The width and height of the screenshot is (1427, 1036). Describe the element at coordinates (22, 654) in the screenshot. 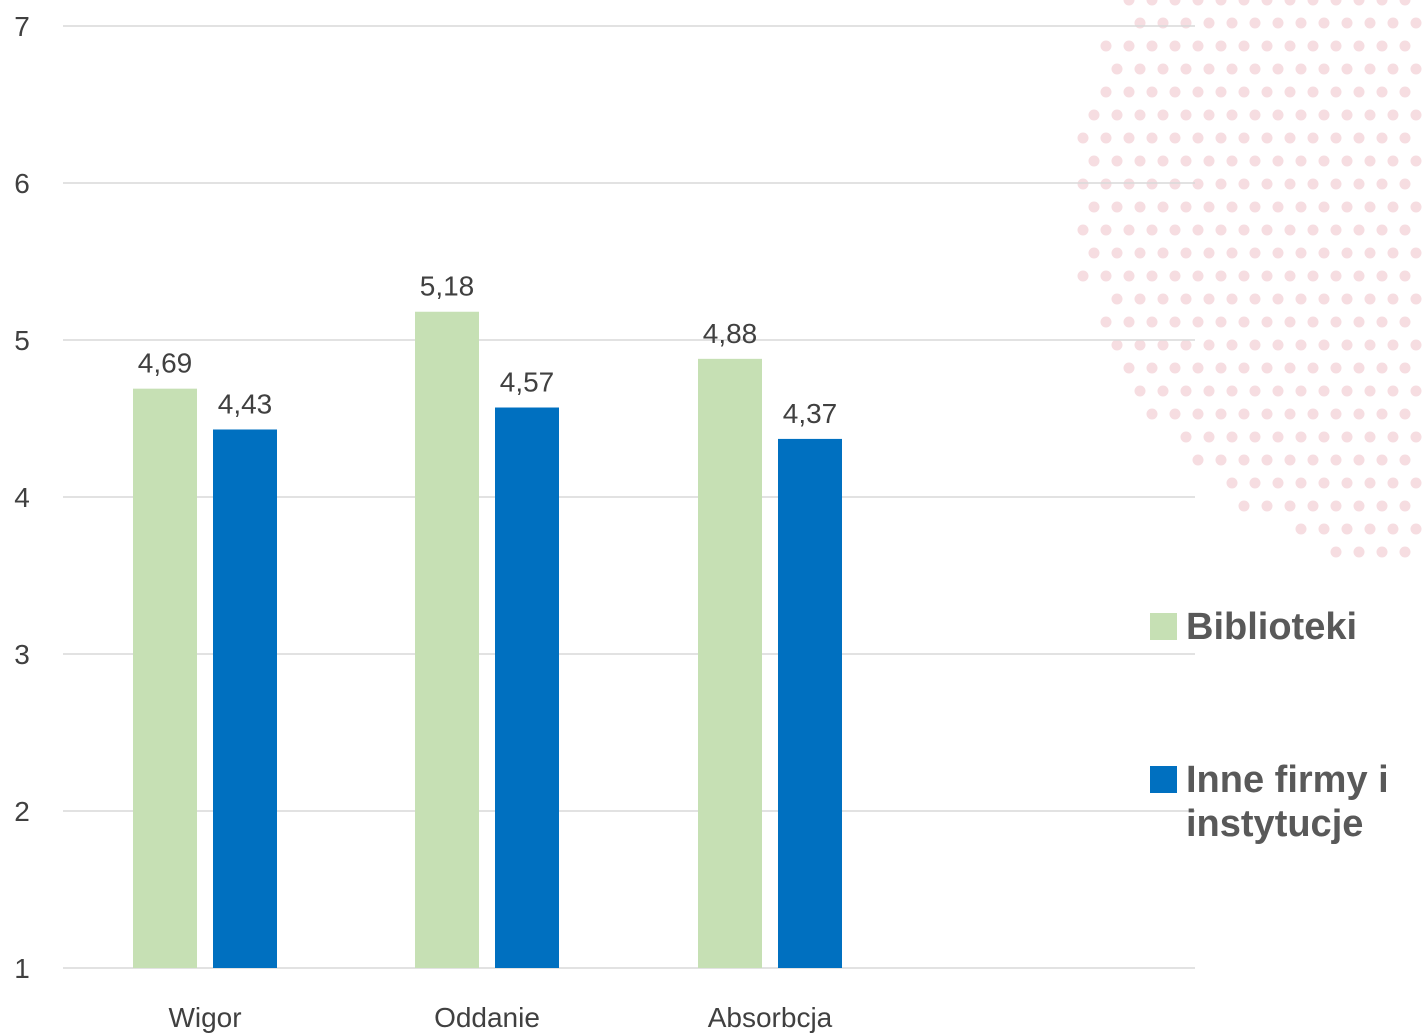

I see `y-tick-label: 3` at that location.